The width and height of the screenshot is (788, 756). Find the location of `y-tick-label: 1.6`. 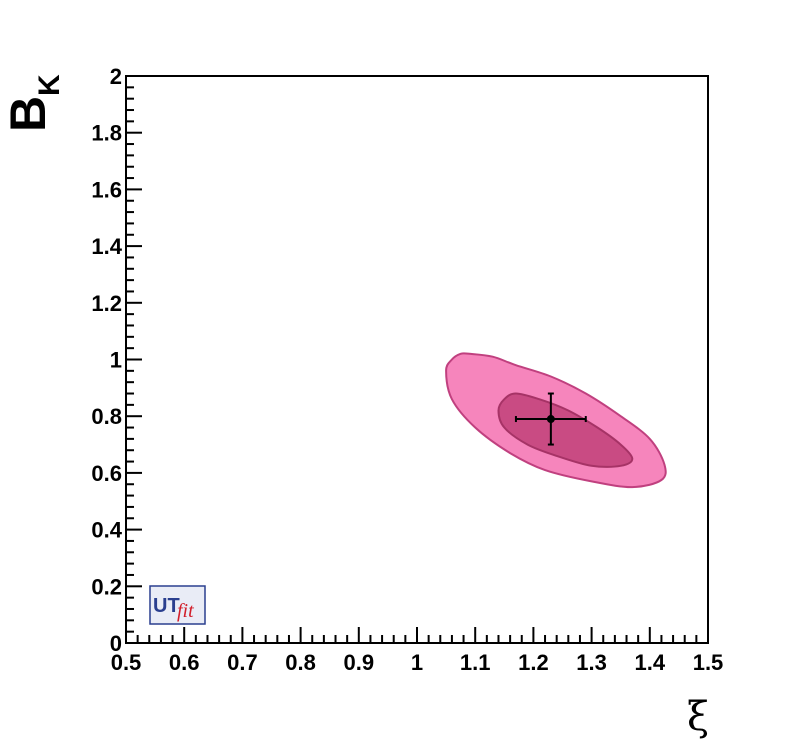

y-tick-label: 1.6 is located at coordinates (106, 189).